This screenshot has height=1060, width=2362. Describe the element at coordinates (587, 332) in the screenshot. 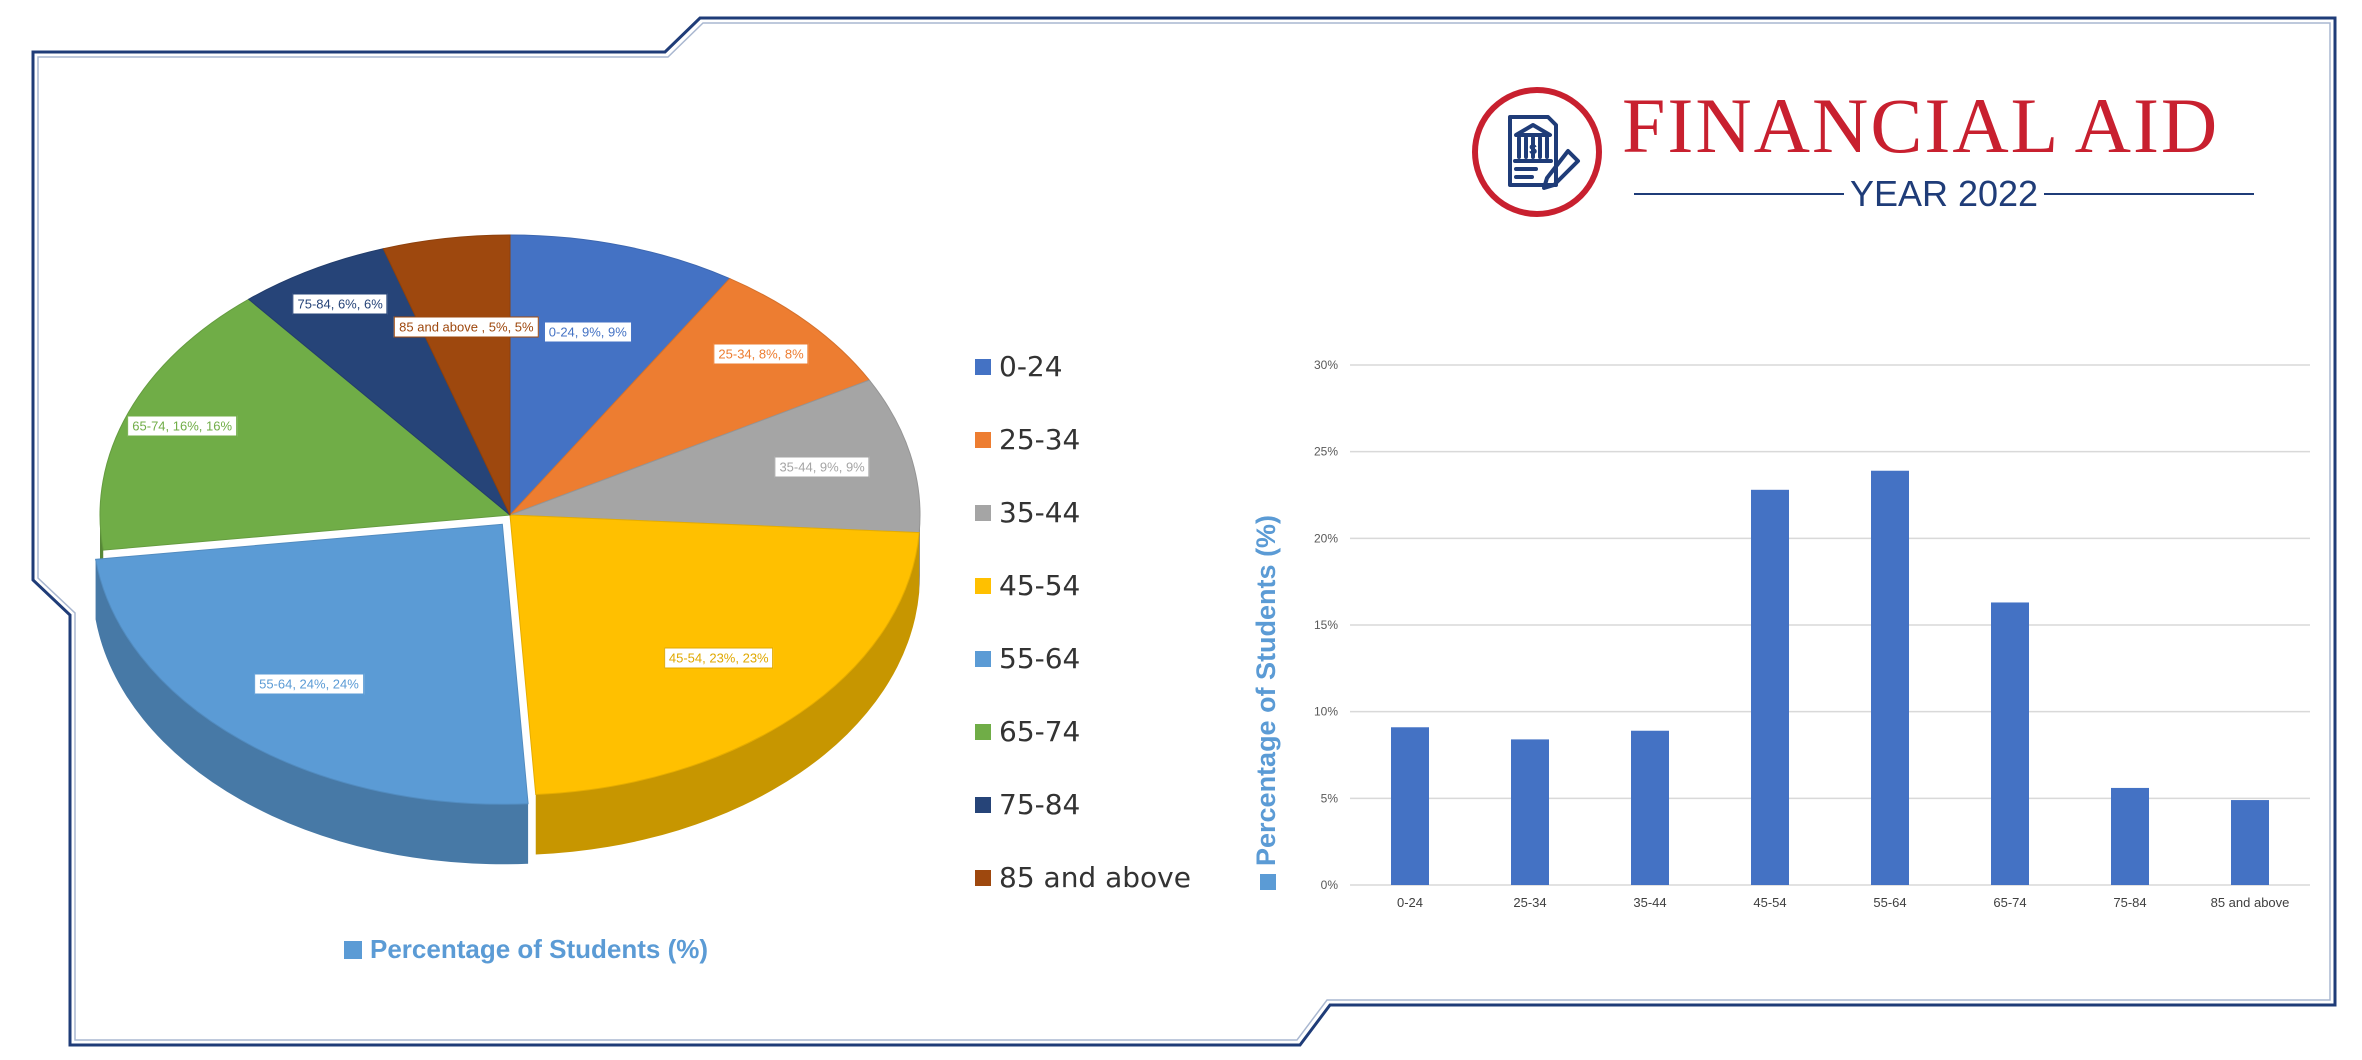

I see `pie-data-label: 0-24, 9%, 9%` at that location.